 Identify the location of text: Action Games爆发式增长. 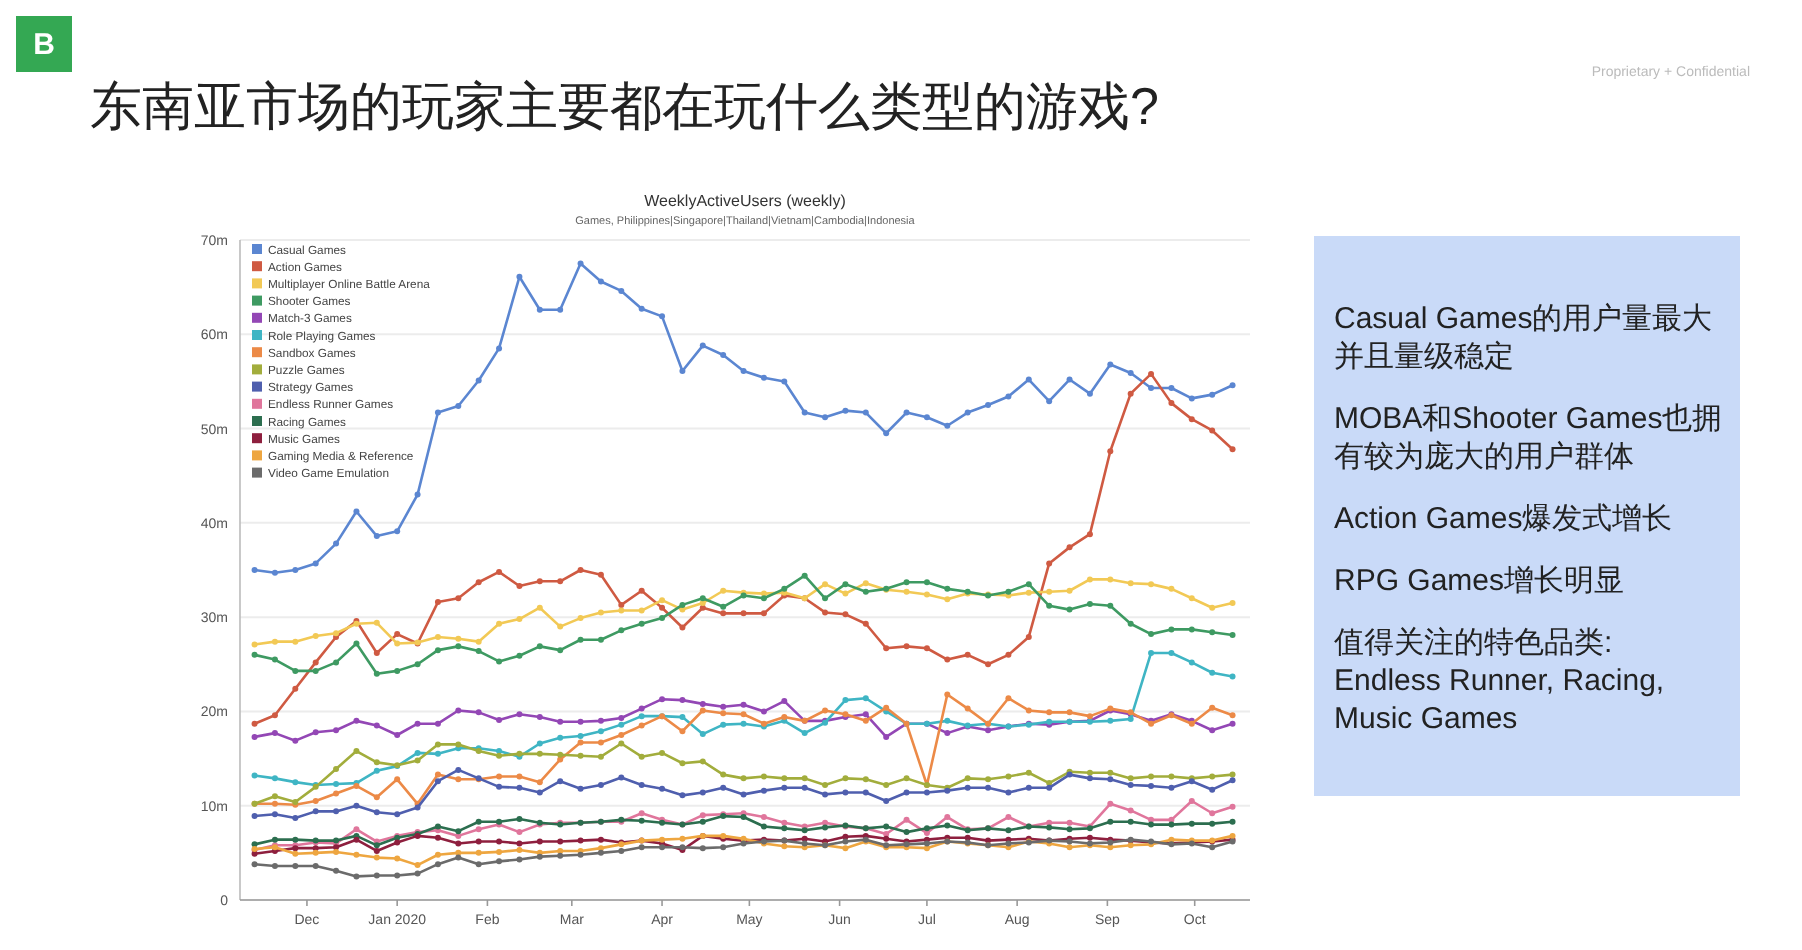
(1504, 519).